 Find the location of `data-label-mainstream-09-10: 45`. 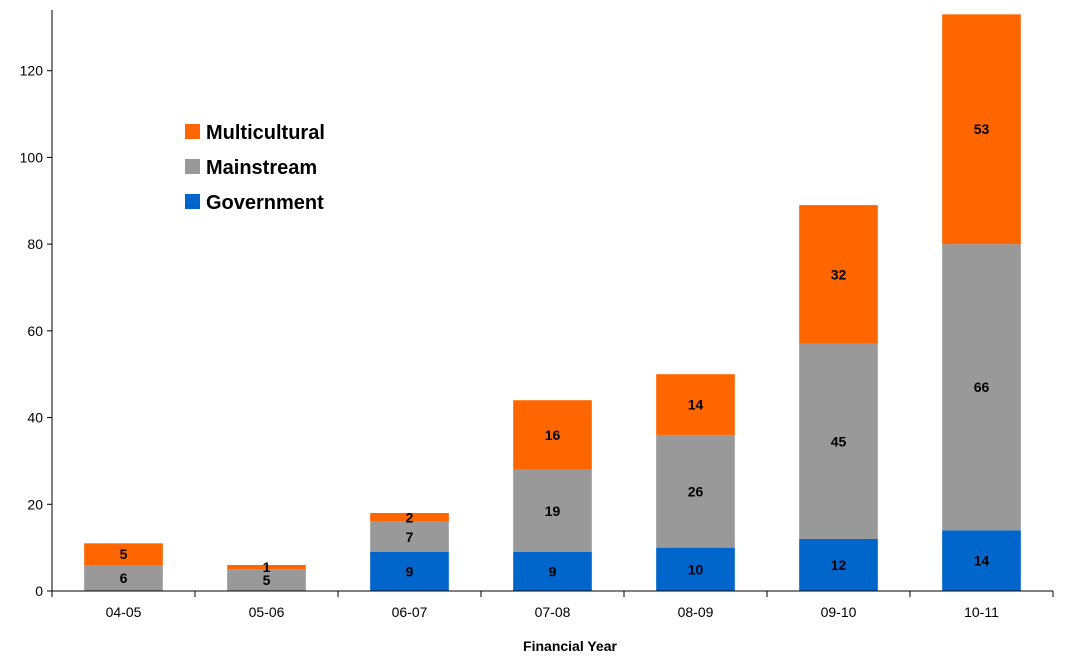

data-label-mainstream-09-10: 45 is located at coordinates (839, 441).